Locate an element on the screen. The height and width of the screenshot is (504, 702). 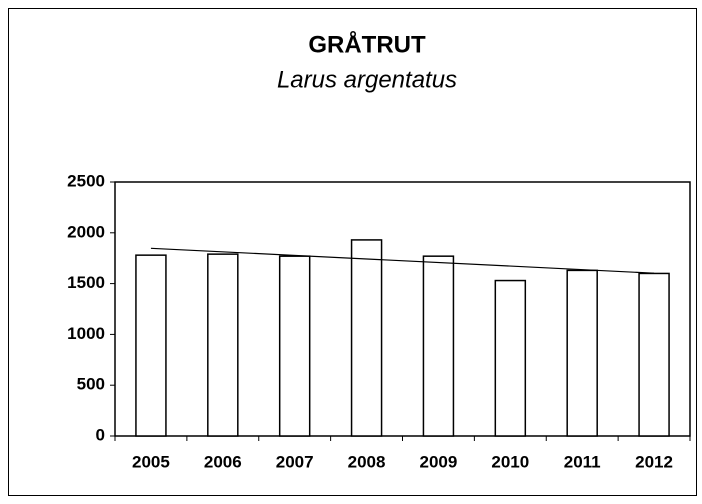
chart-subtitle: Larus argentatus is located at coordinates (367, 79).